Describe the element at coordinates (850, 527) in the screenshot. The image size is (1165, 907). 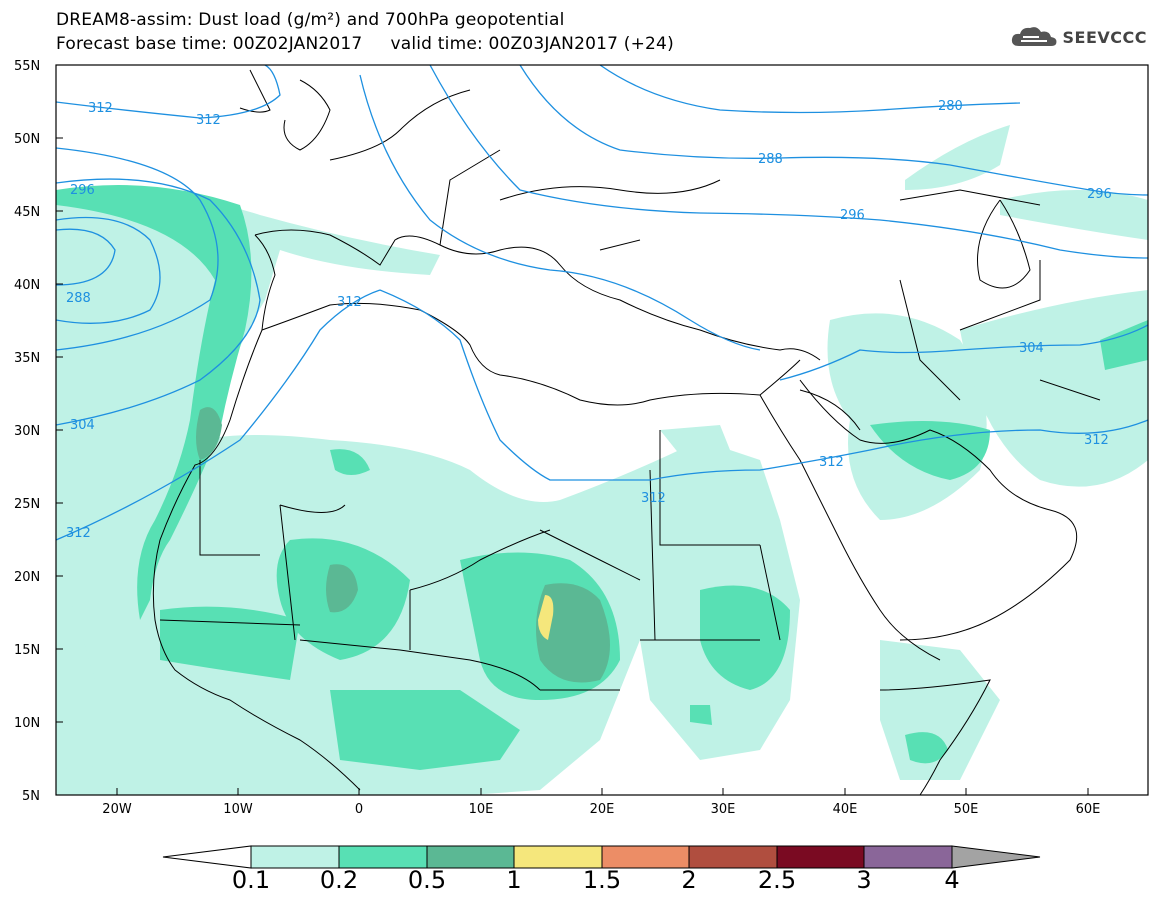
I see `coastline-red-sea` at that location.